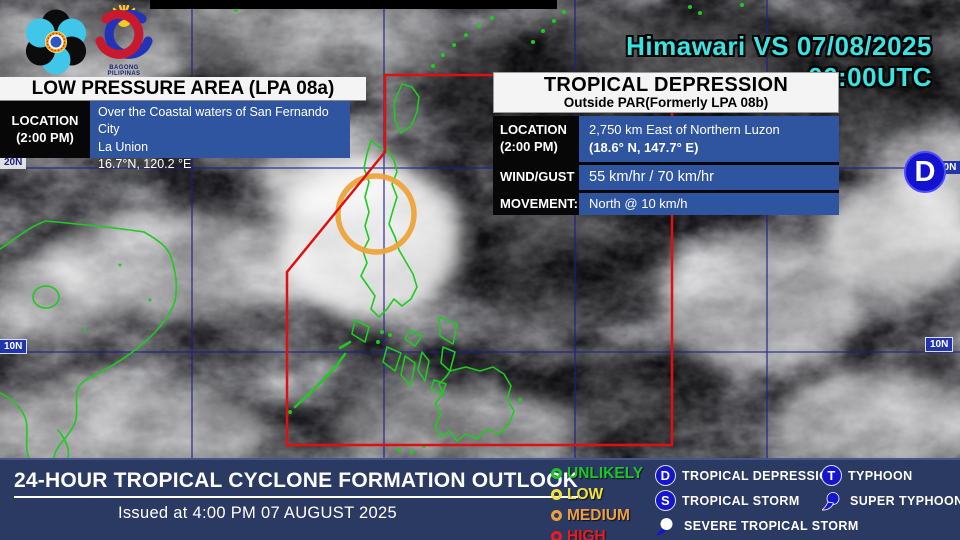 Image resolution: width=960 pixels, height=540 pixels. What do you see at coordinates (939, 344) in the screenshot?
I see `lat-label-right-10n: 10N` at bounding box center [939, 344].